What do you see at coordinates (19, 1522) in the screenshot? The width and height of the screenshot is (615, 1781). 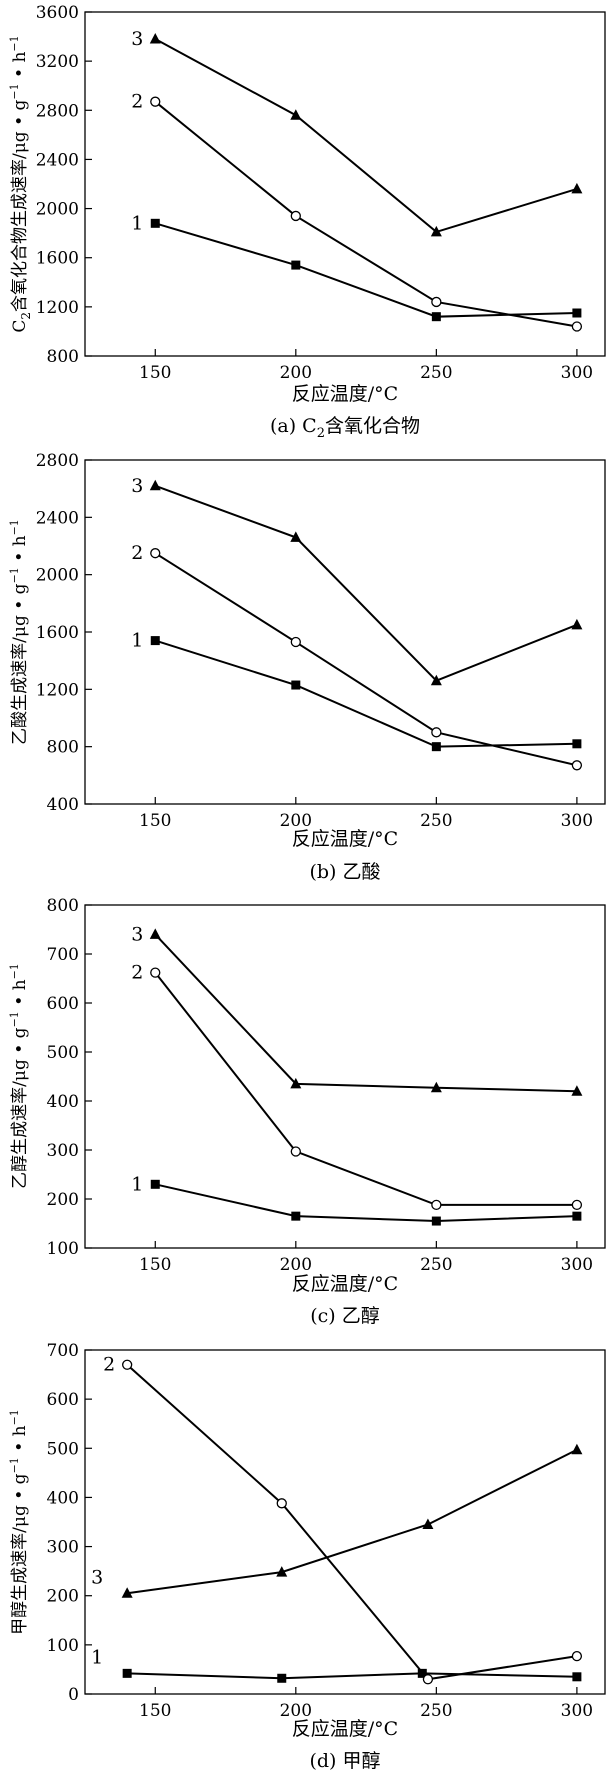 I see `y-axis-label: 甲醇生成速率/μg • g−1 • h−1` at bounding box center [19, 1522].